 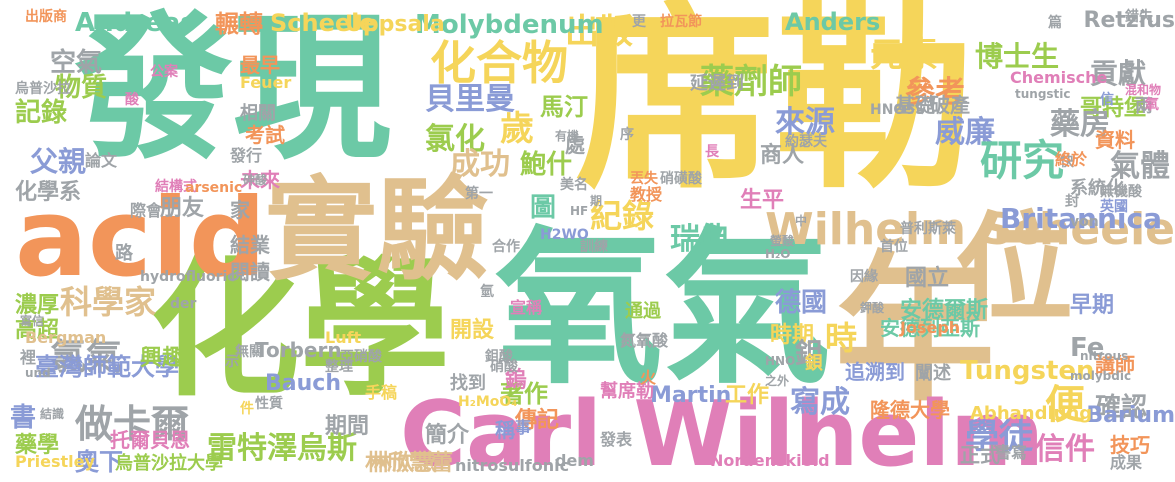 What do you see at coordinates (487, 292) in the screenshot?
I see `cloud-word: 氫` at bounding box center [487, 292].